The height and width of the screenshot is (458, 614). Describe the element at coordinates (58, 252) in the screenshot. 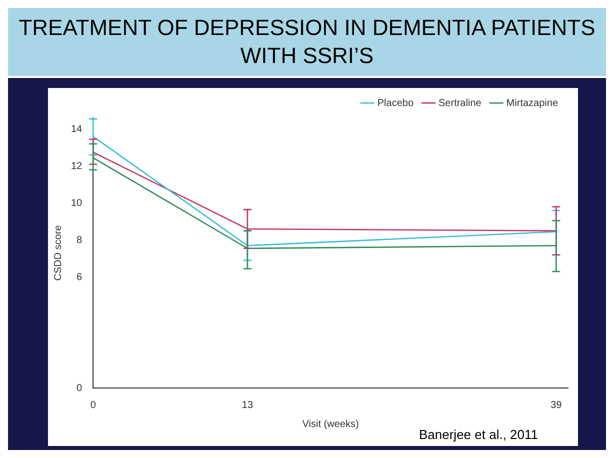

I see `y-axis-title: CSDD score` at that location.